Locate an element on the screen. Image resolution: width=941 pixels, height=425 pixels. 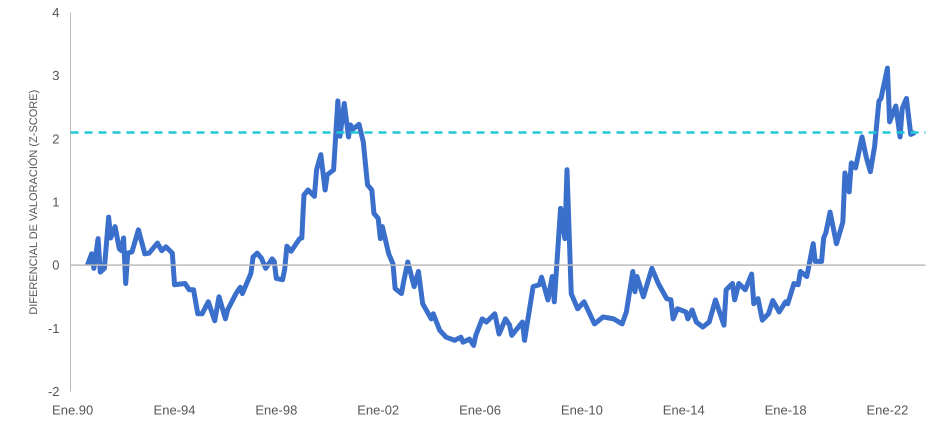
x-tick-label: Ene-06 is located at coordinates (480, 410).